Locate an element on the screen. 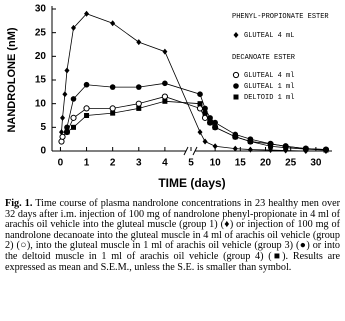 The height and width of the screenshot is (321, 345). x-tick-label: 20 is located at coordinates (266, 163).